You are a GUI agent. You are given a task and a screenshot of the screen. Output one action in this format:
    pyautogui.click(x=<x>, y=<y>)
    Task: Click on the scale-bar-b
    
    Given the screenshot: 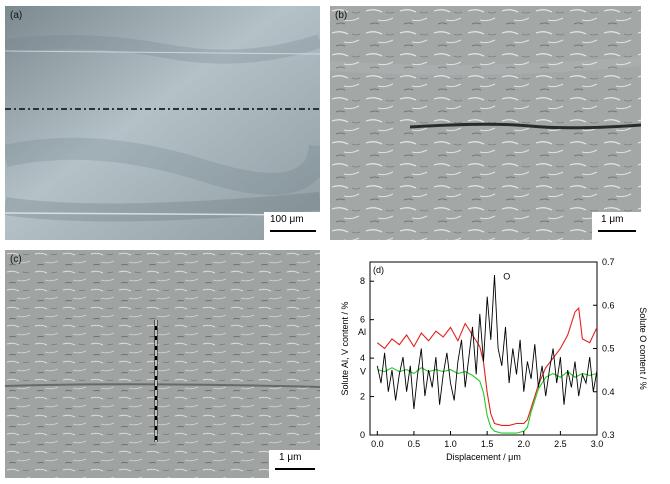 What is the action you would take?
    pyautogui.click(x=617, y=231)
    